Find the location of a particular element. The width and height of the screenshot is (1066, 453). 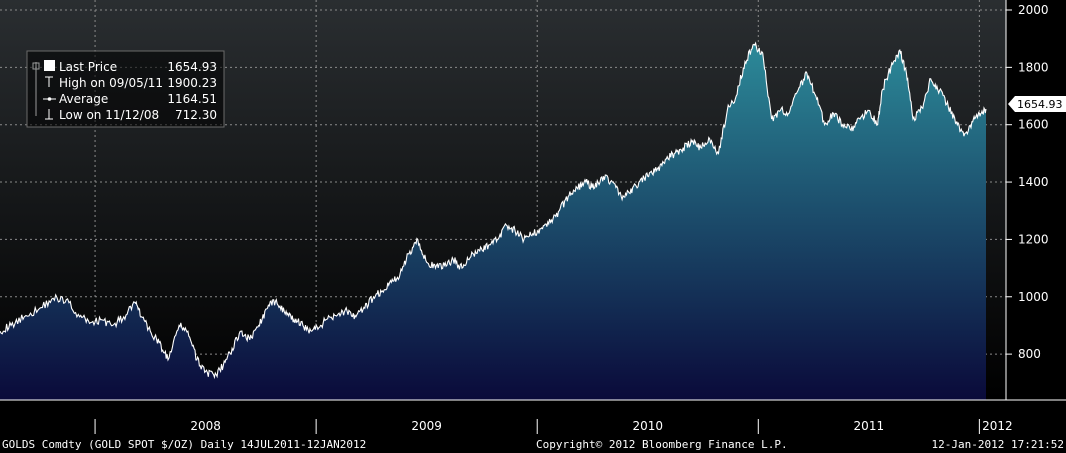

average-marker-icon is located at coordinates (49, 99).